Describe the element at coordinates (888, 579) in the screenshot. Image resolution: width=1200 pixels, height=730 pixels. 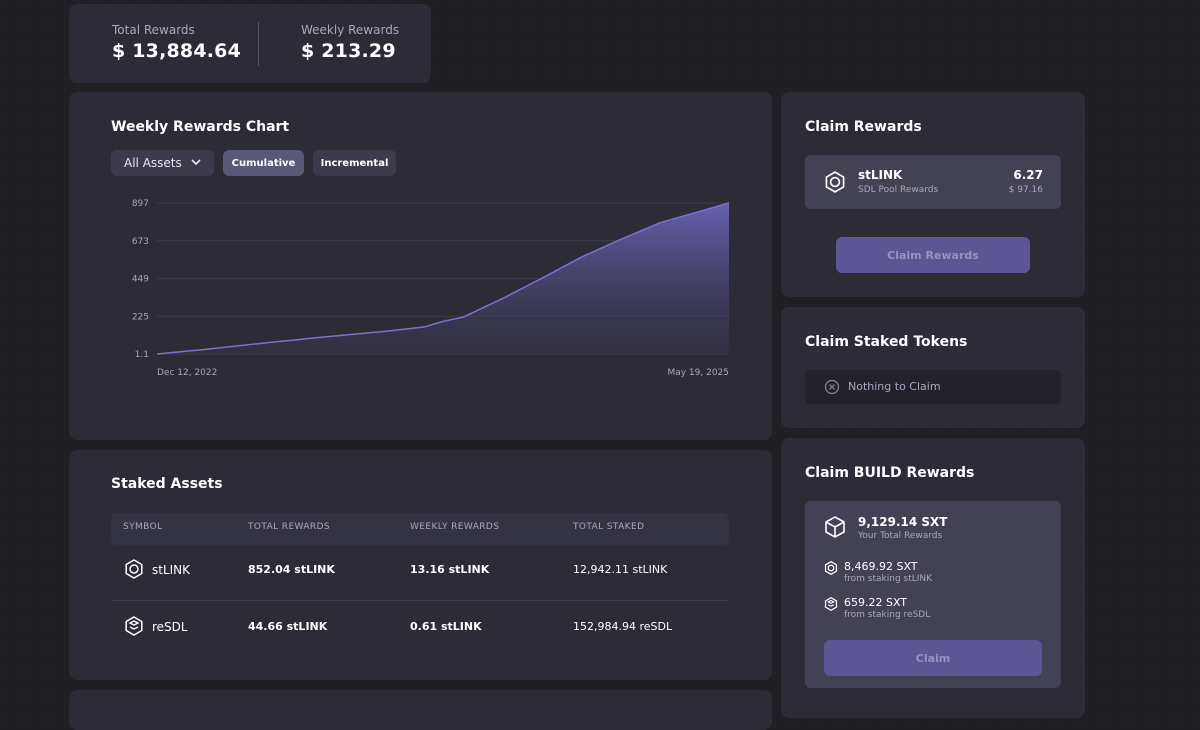
I see `build-stlink-source: from staking stLINK` at that location.